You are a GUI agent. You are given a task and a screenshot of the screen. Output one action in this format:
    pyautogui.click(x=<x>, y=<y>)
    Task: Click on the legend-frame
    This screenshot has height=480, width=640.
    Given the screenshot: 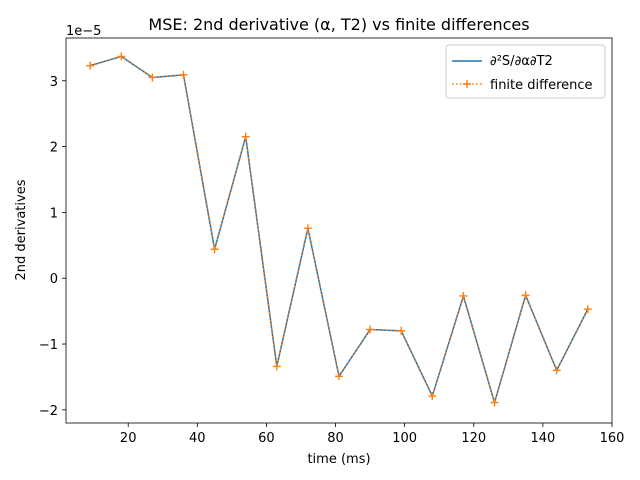 What is the action you would take?
    pyautogui.click(x=525, y=71)
    